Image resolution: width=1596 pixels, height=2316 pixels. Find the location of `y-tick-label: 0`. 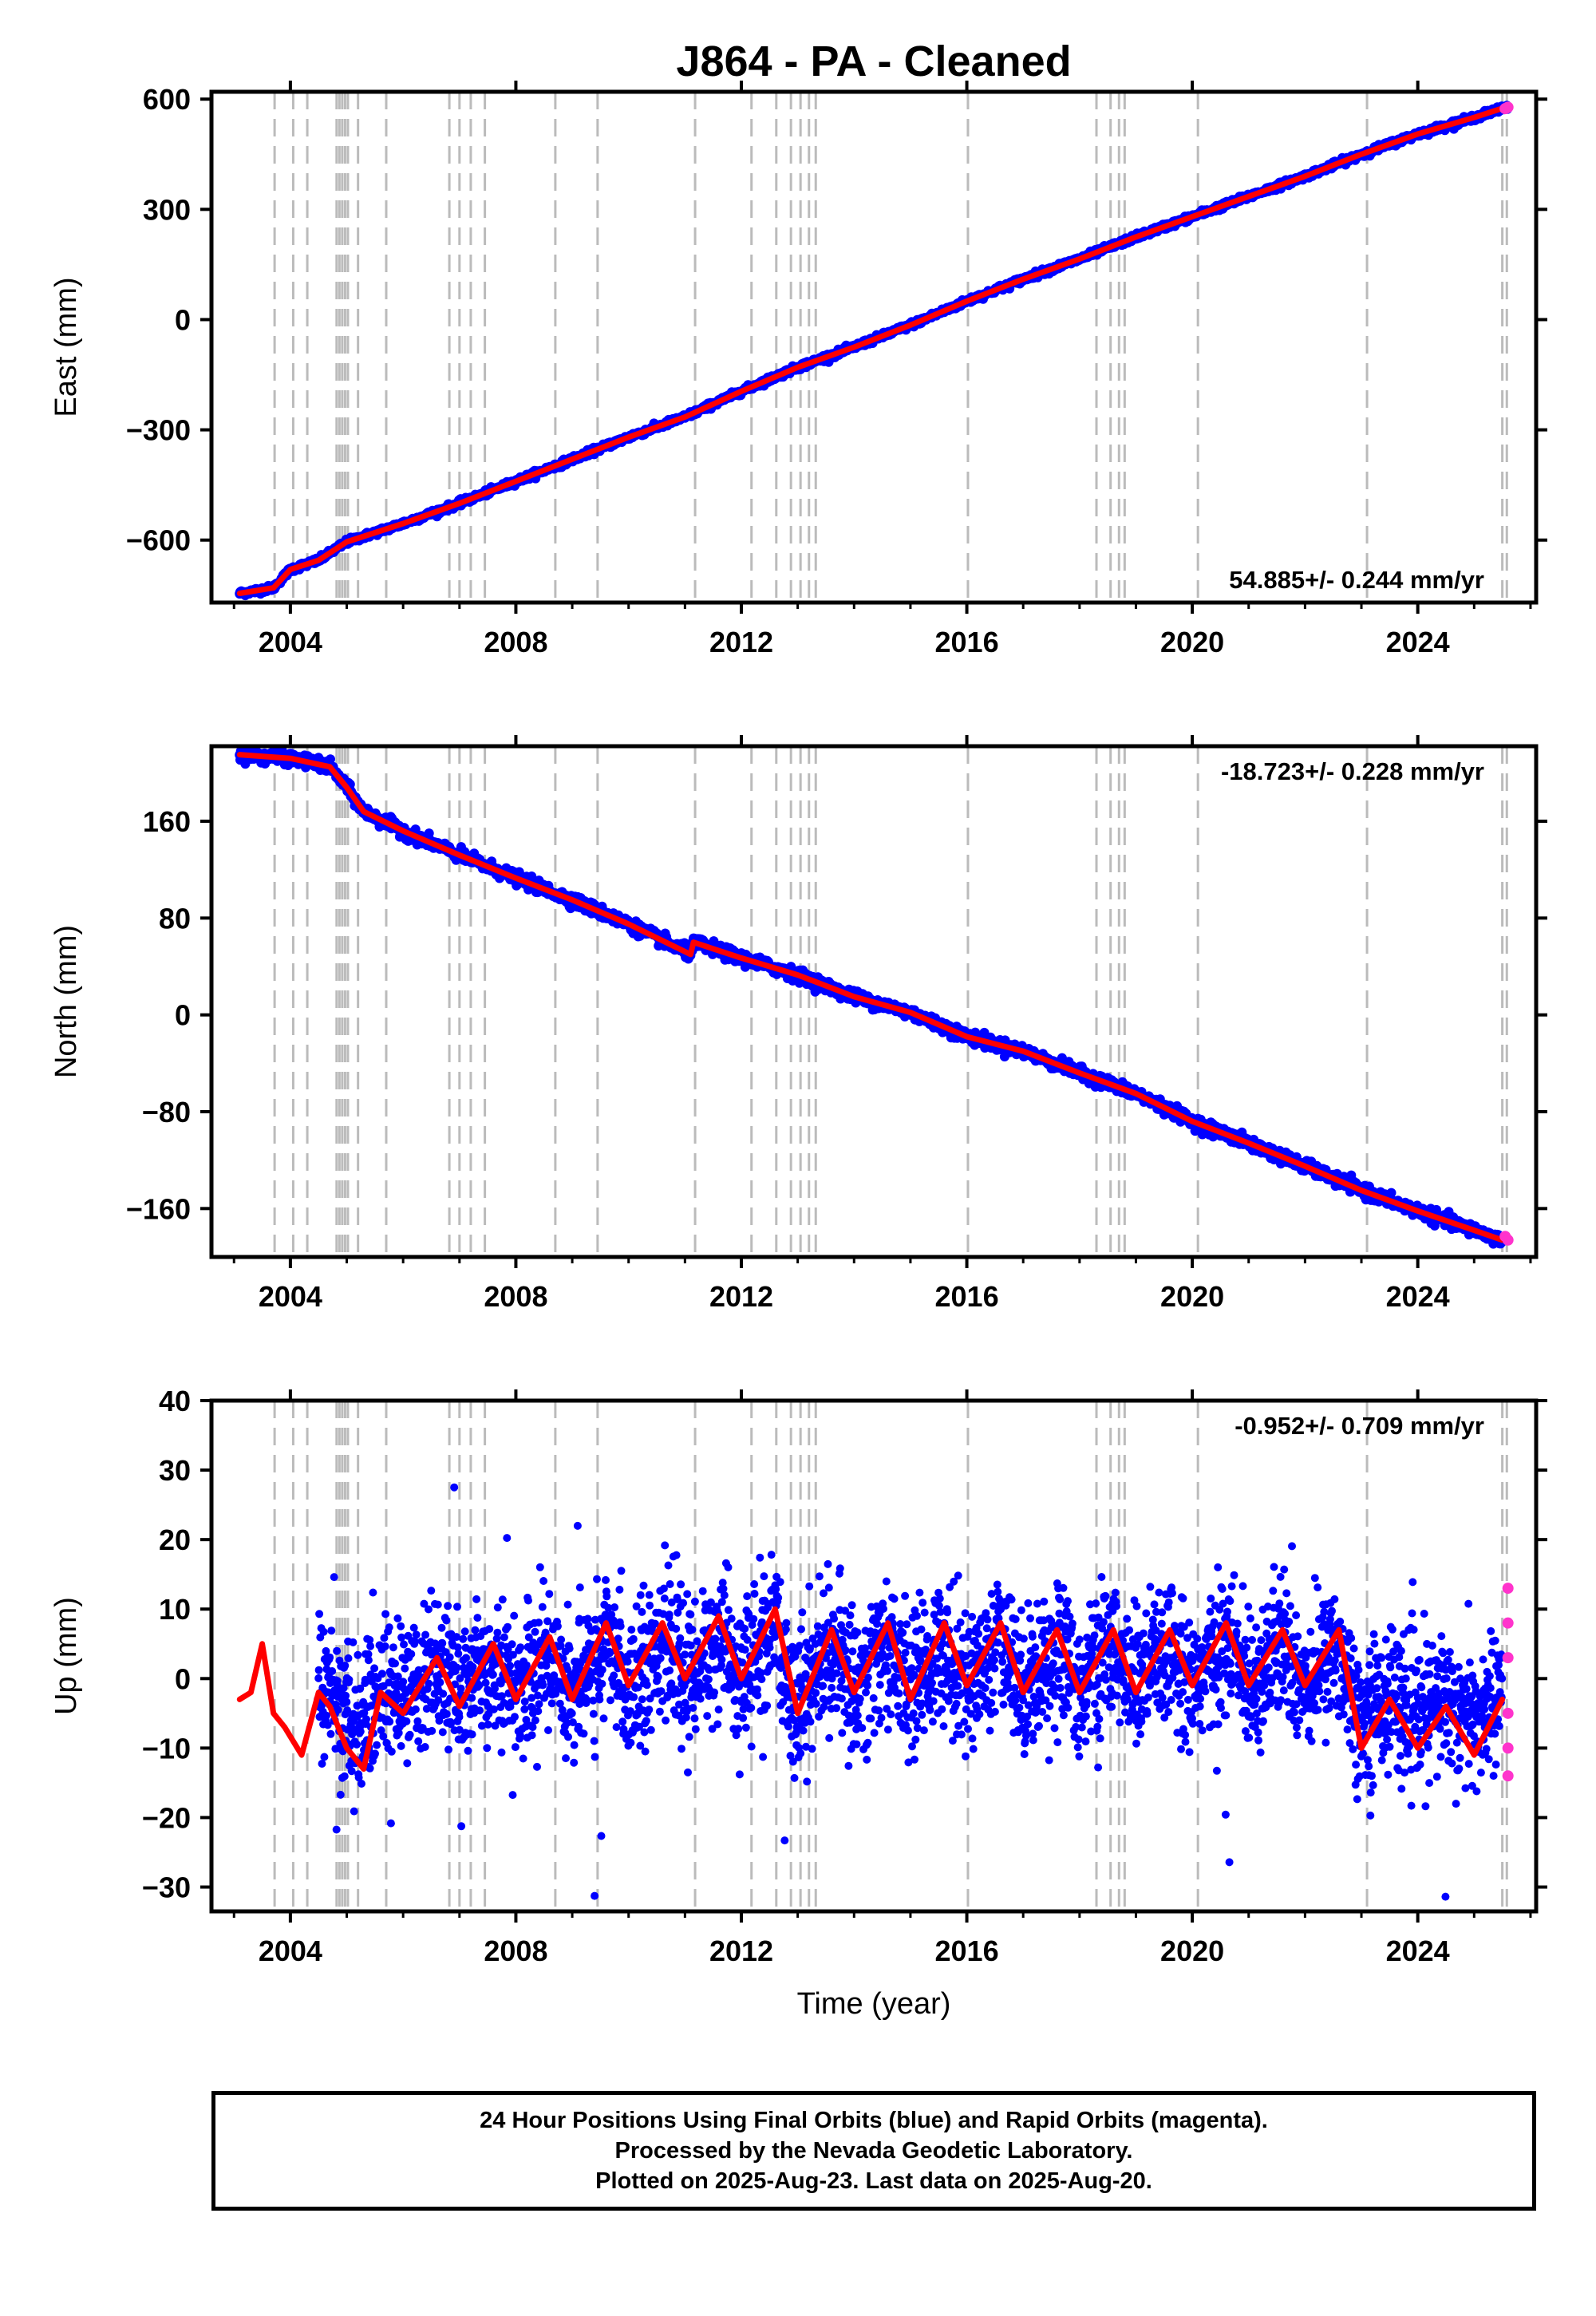

y-tick-label: 0 is located at coordinates (183, 319).